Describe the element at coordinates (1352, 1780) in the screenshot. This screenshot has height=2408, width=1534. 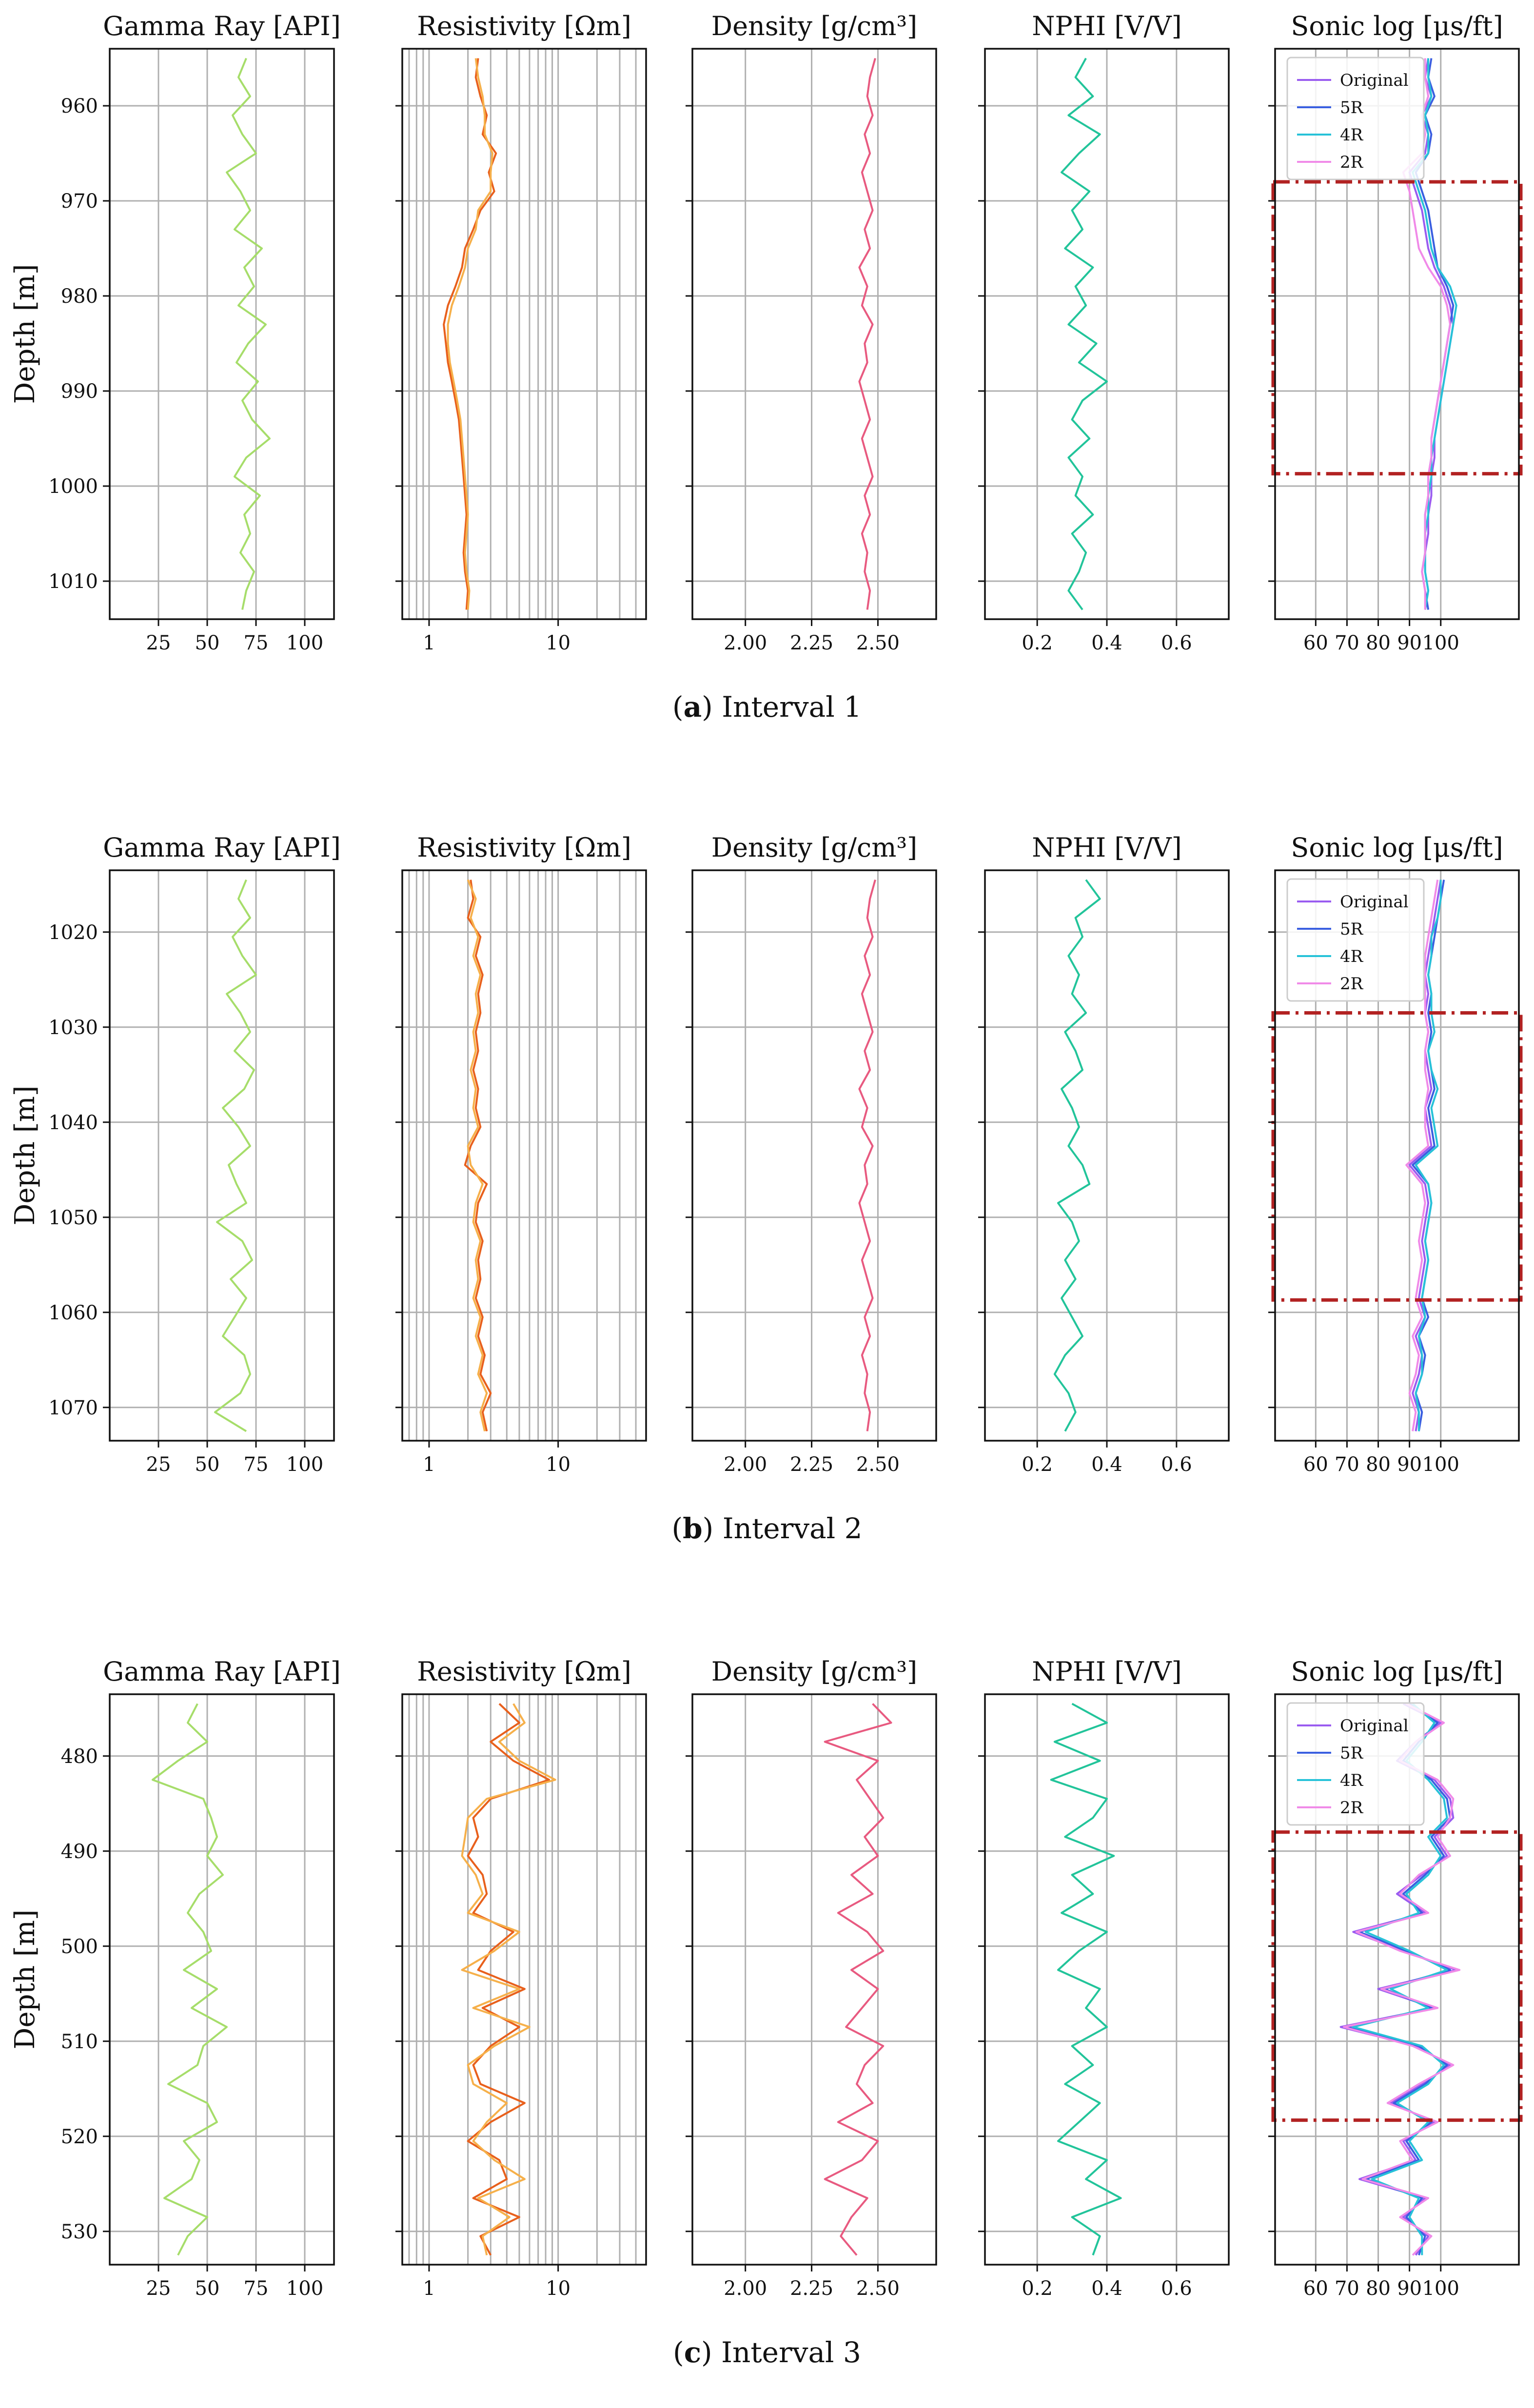
I see `legend-label: 4R` at that location.